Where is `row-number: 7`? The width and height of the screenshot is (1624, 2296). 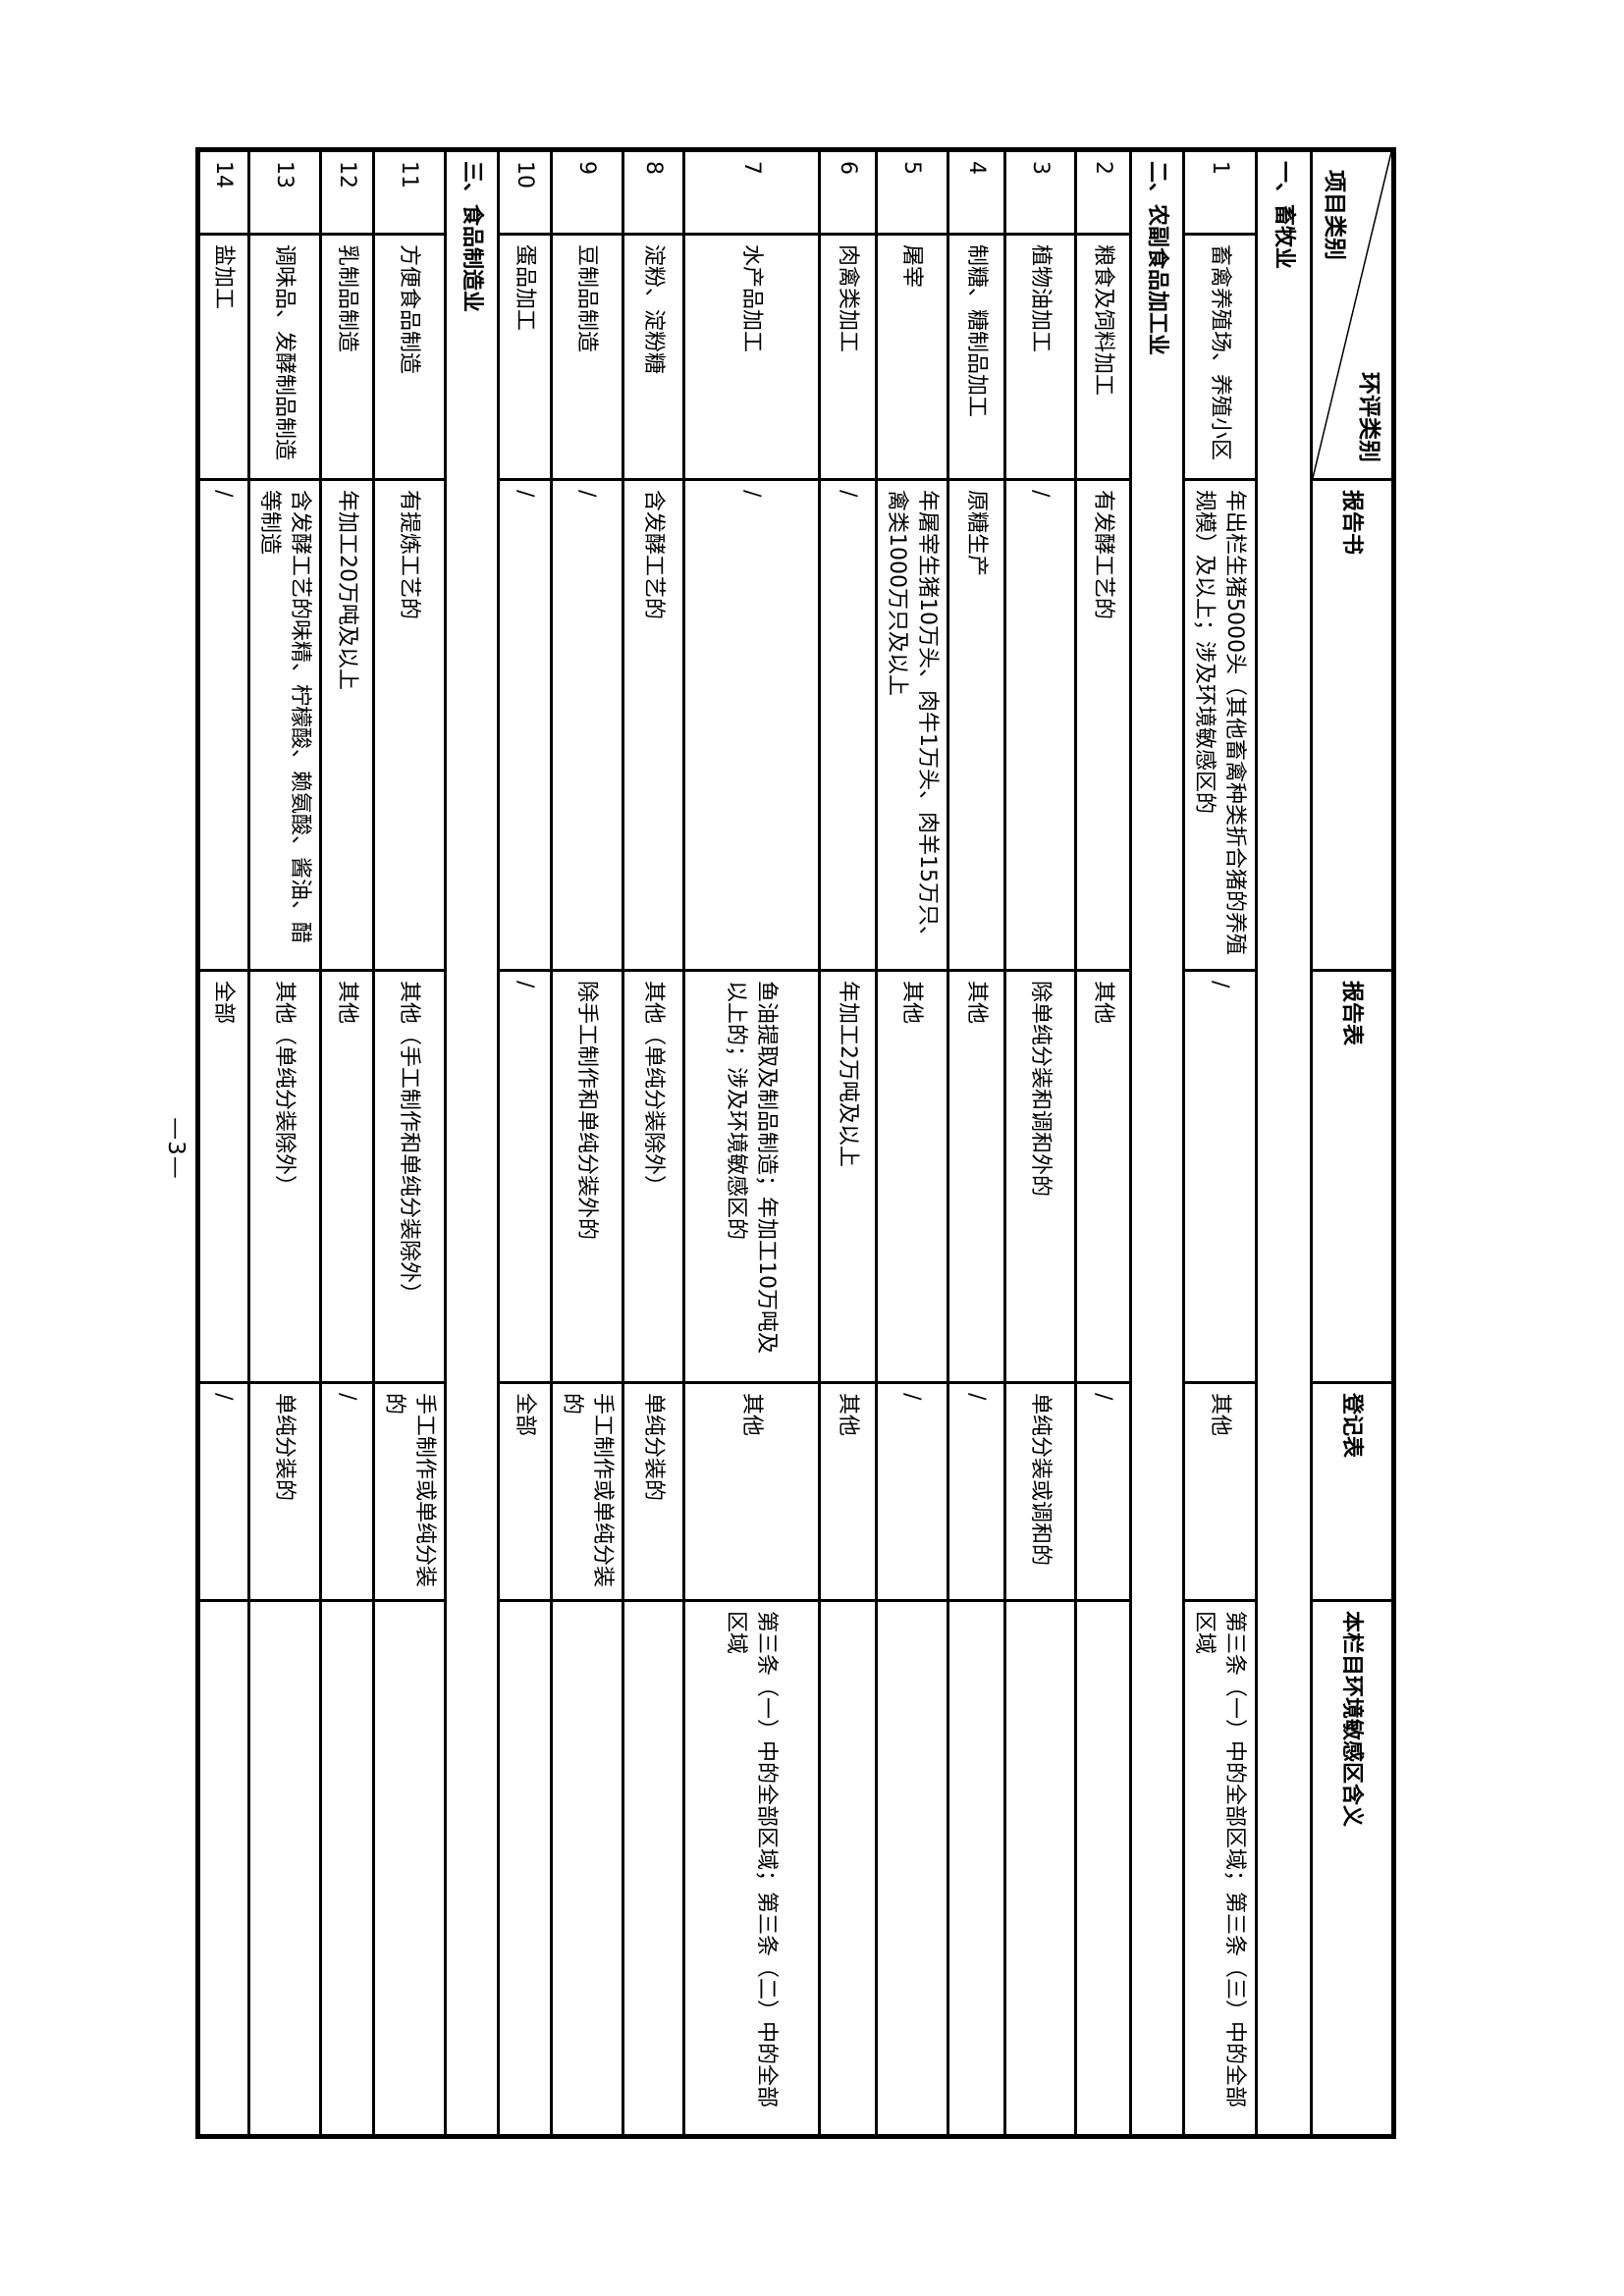
row-number: 7 is located at coordinates (751, 192).